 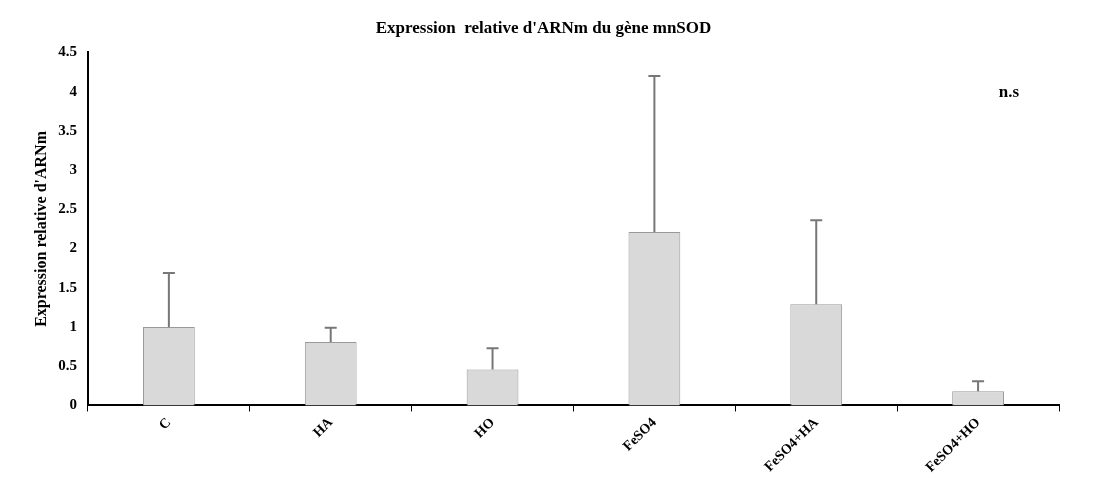 I want to click on x-tick-label: HO, so click(x=484, y=427).